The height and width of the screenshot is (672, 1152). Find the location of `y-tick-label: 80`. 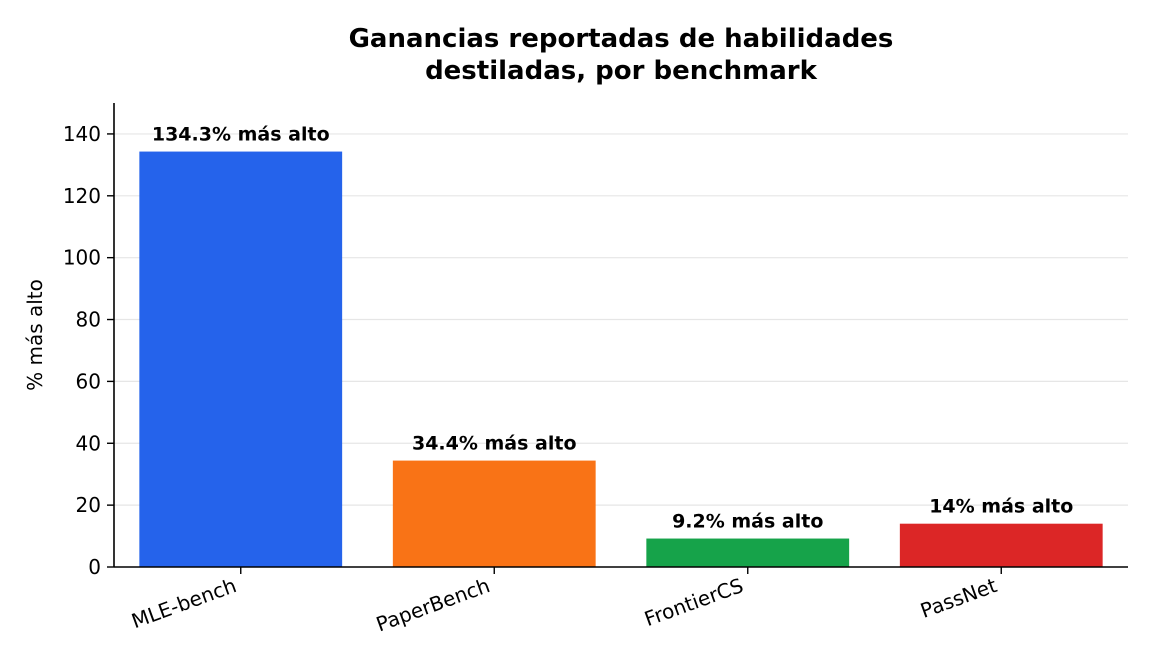

y-tick-label: 80 is located at coordinates (88, 320).